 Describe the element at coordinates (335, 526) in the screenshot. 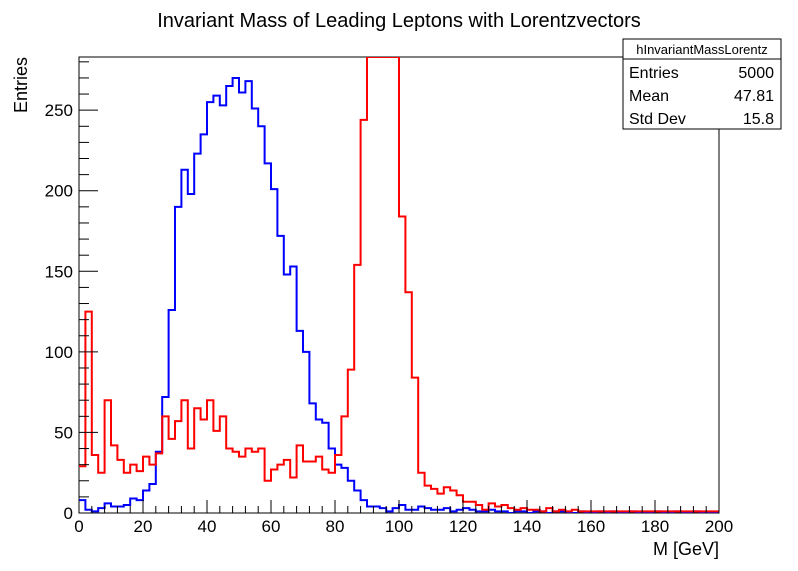

I see `x-tick-label: 80` at that location.